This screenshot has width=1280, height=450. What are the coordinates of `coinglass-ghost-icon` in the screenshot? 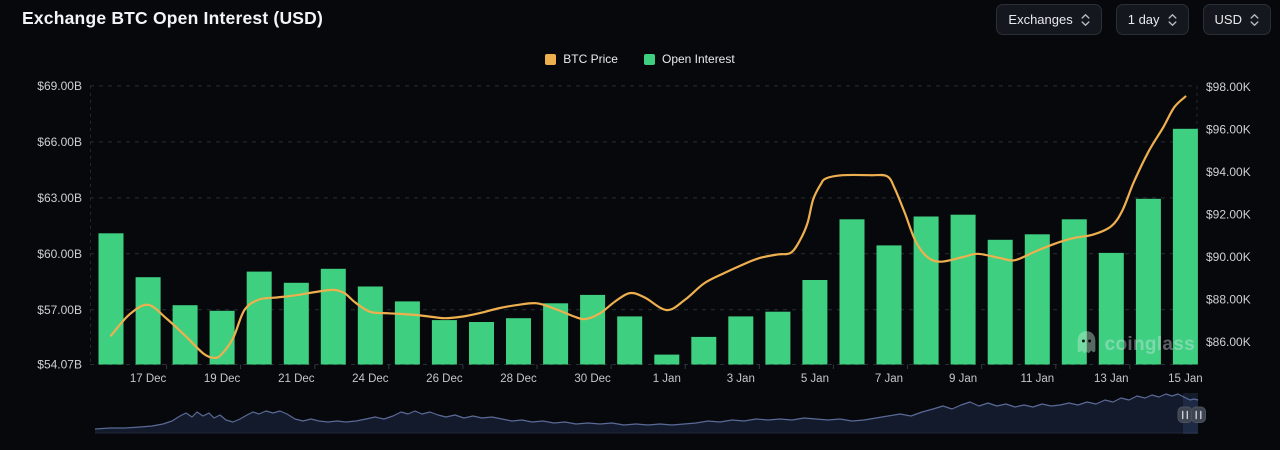 It's located at (1086, 344).